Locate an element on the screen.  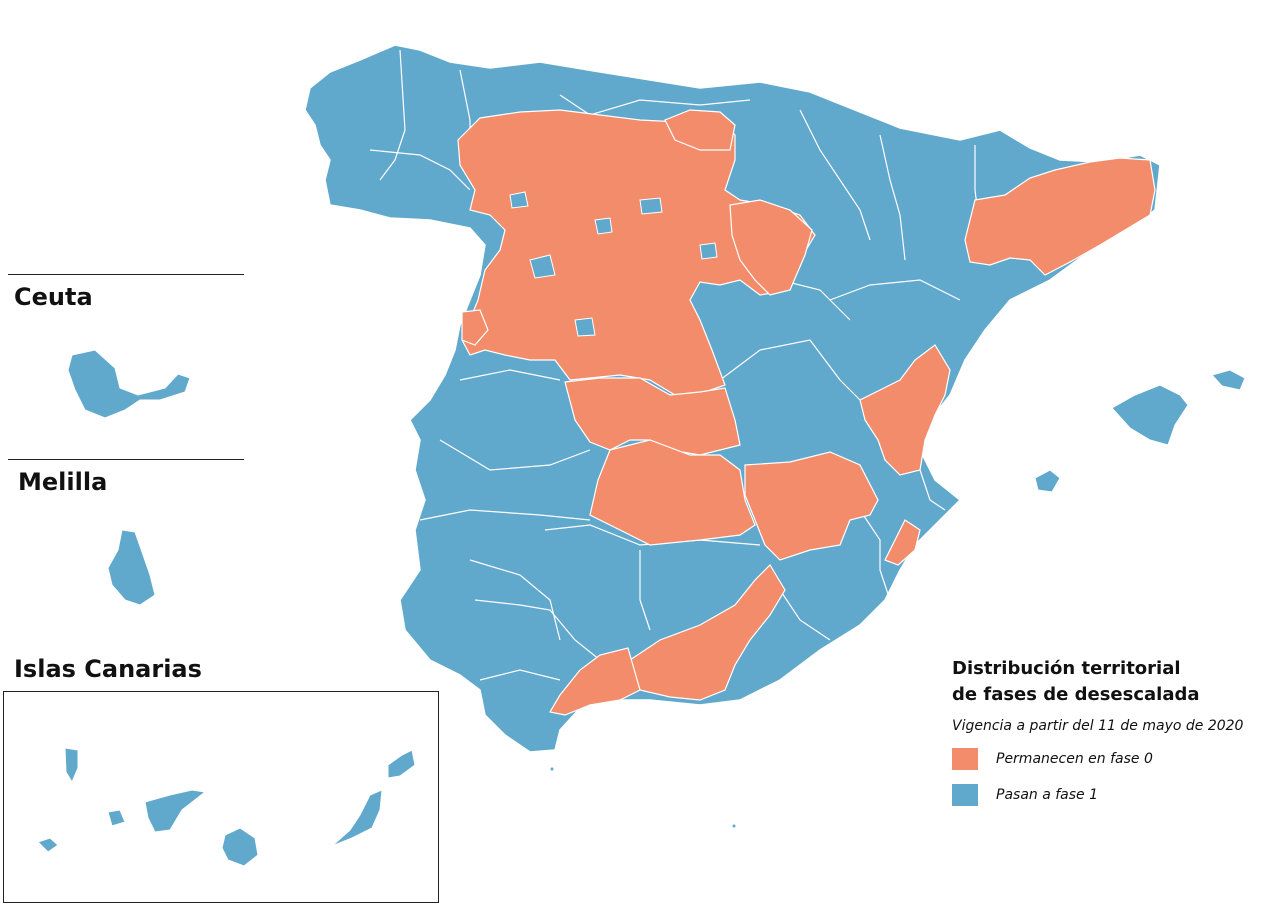
legend-title-line2: de fases de desescalada is located at coordinates (1076, 694).